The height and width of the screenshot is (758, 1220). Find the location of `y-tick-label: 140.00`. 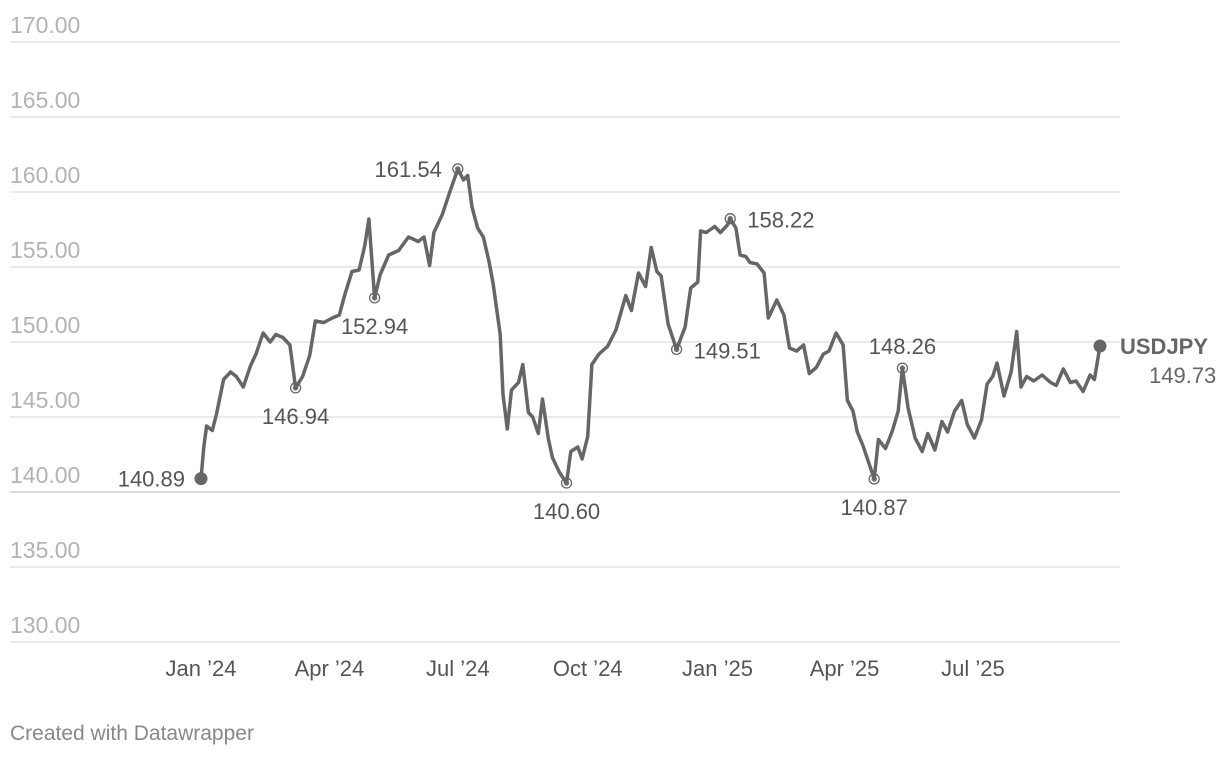

y-tick-label: 140.00 is located at coordinates (45, 475).